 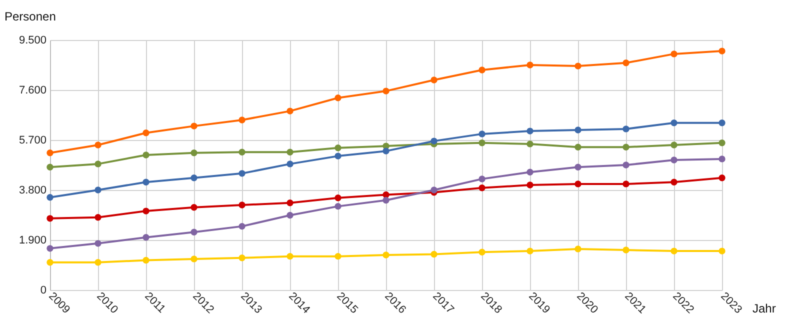 I want to click on y-tick-label: 1.900, so click(x=32, y=240).